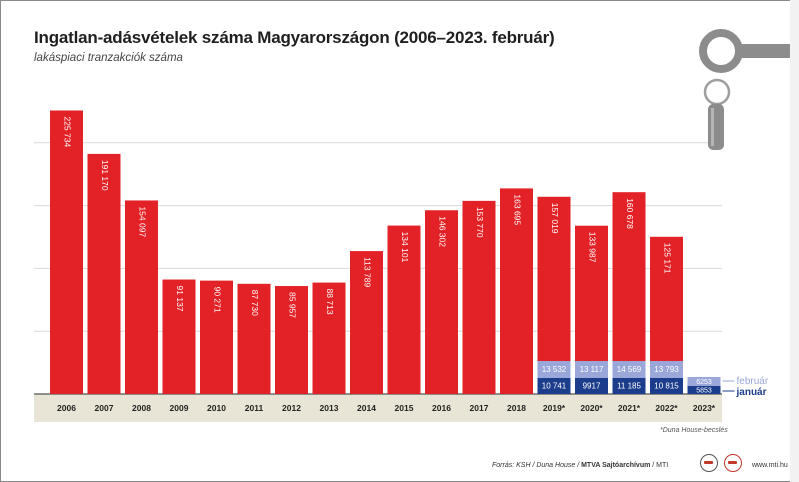 This screenshot has height=482, width=799. I want to click on bar-february-label: 13 532, so click(554, 369).